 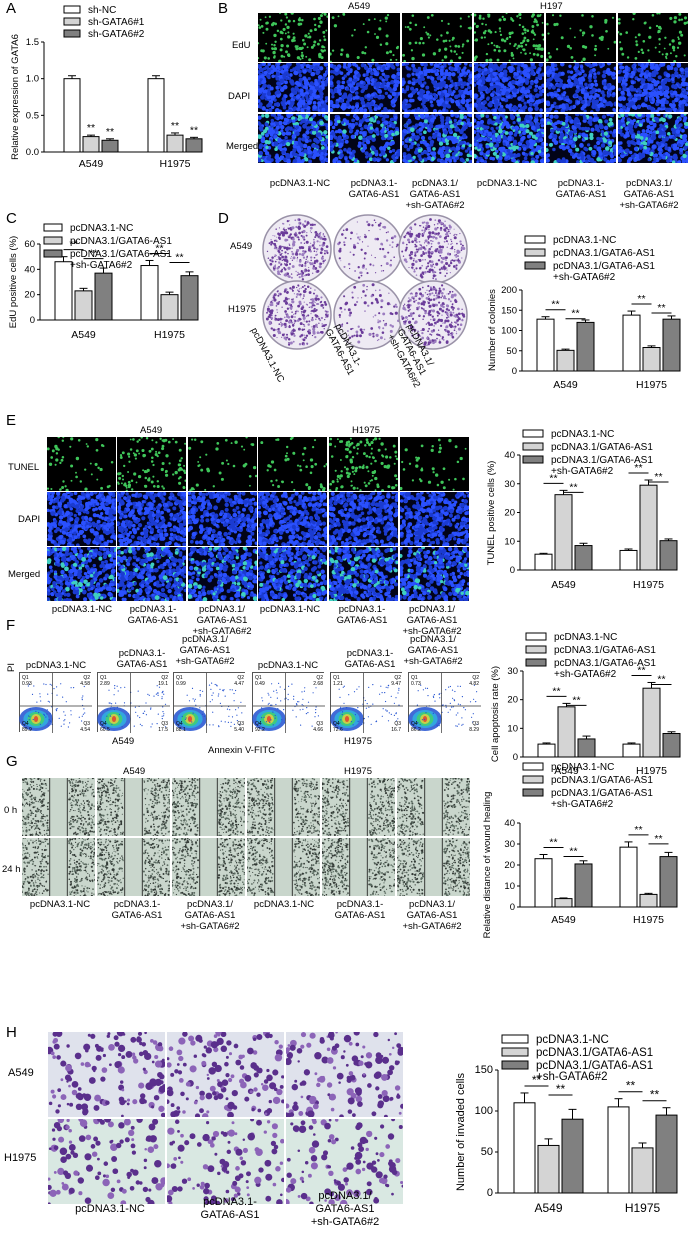 I want to click on y-tick-label: 0, so click(x=490, y=1193).